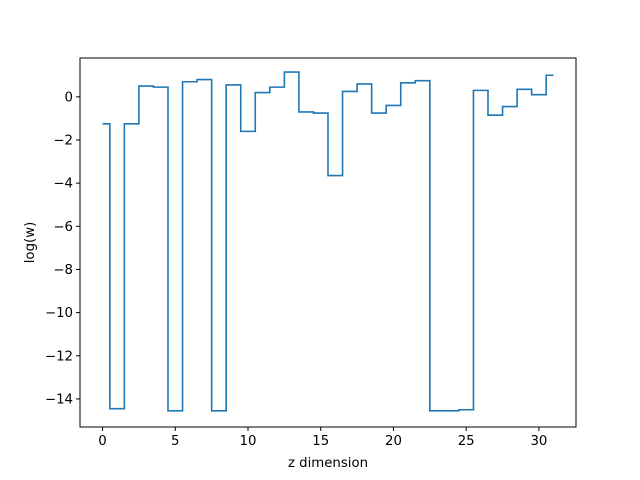 Image resolution: width=640 pixels, height=480 pixels. I want to click on y-tick-label: −4, so click(63, 184).